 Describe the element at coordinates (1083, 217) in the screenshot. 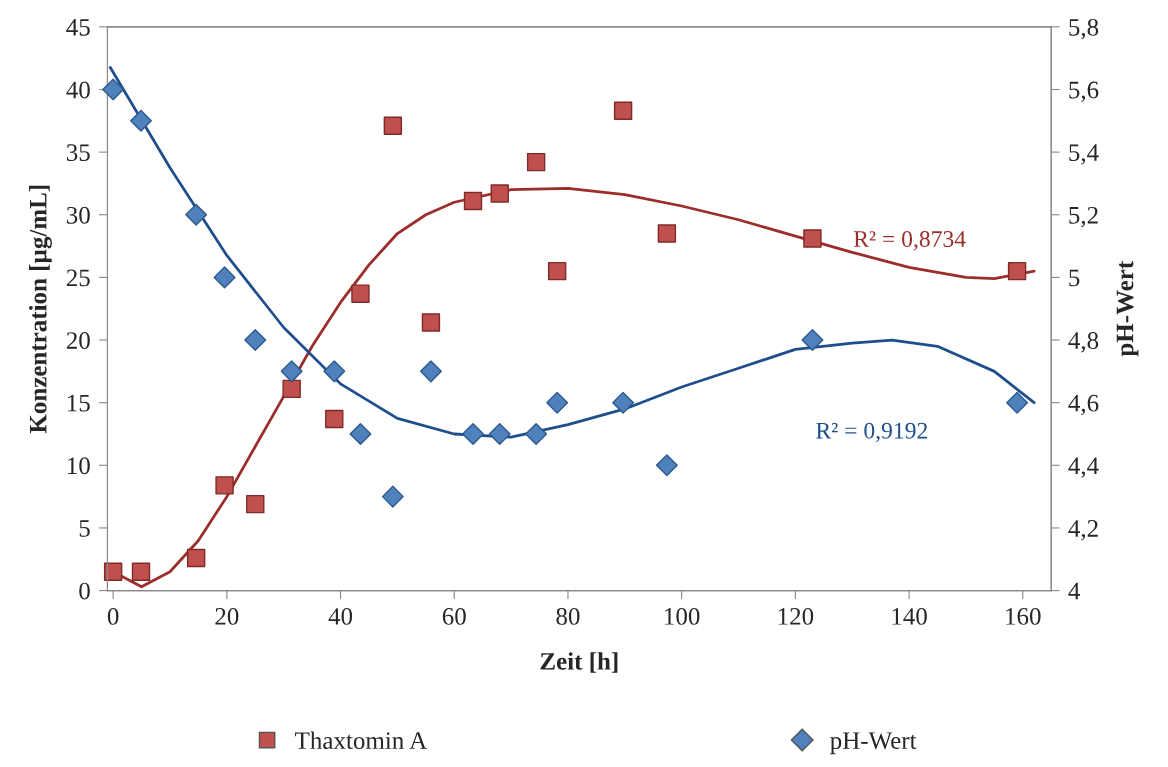

I see `y2-tick-label: 5,2` at that location.